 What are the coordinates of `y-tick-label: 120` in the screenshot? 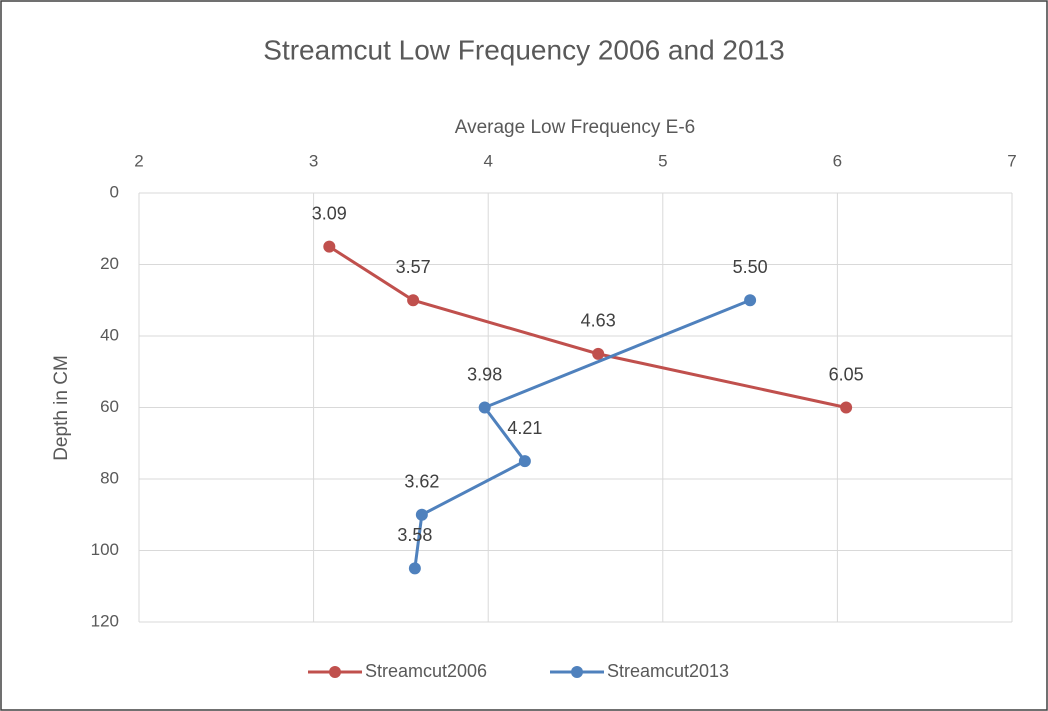 It's located at (105, 620).